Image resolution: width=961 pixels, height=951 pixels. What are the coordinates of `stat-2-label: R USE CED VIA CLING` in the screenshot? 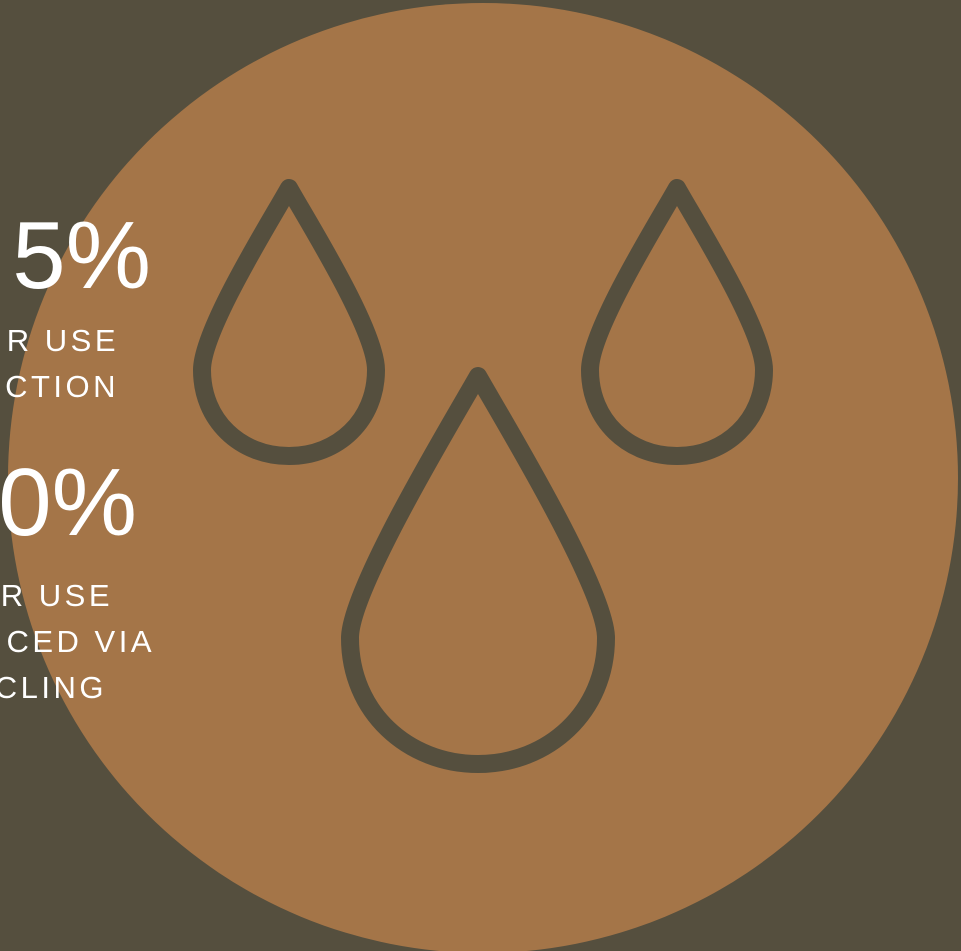 It's located at (77, 642).